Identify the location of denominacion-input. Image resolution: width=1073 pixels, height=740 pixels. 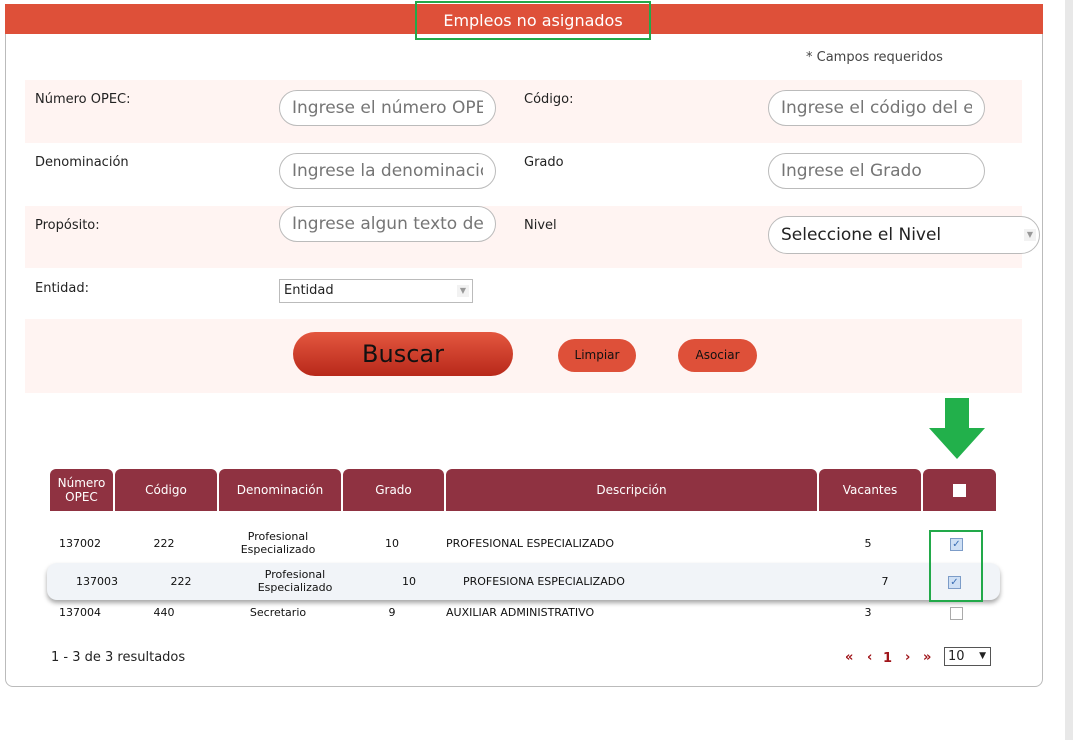
(387, 171).